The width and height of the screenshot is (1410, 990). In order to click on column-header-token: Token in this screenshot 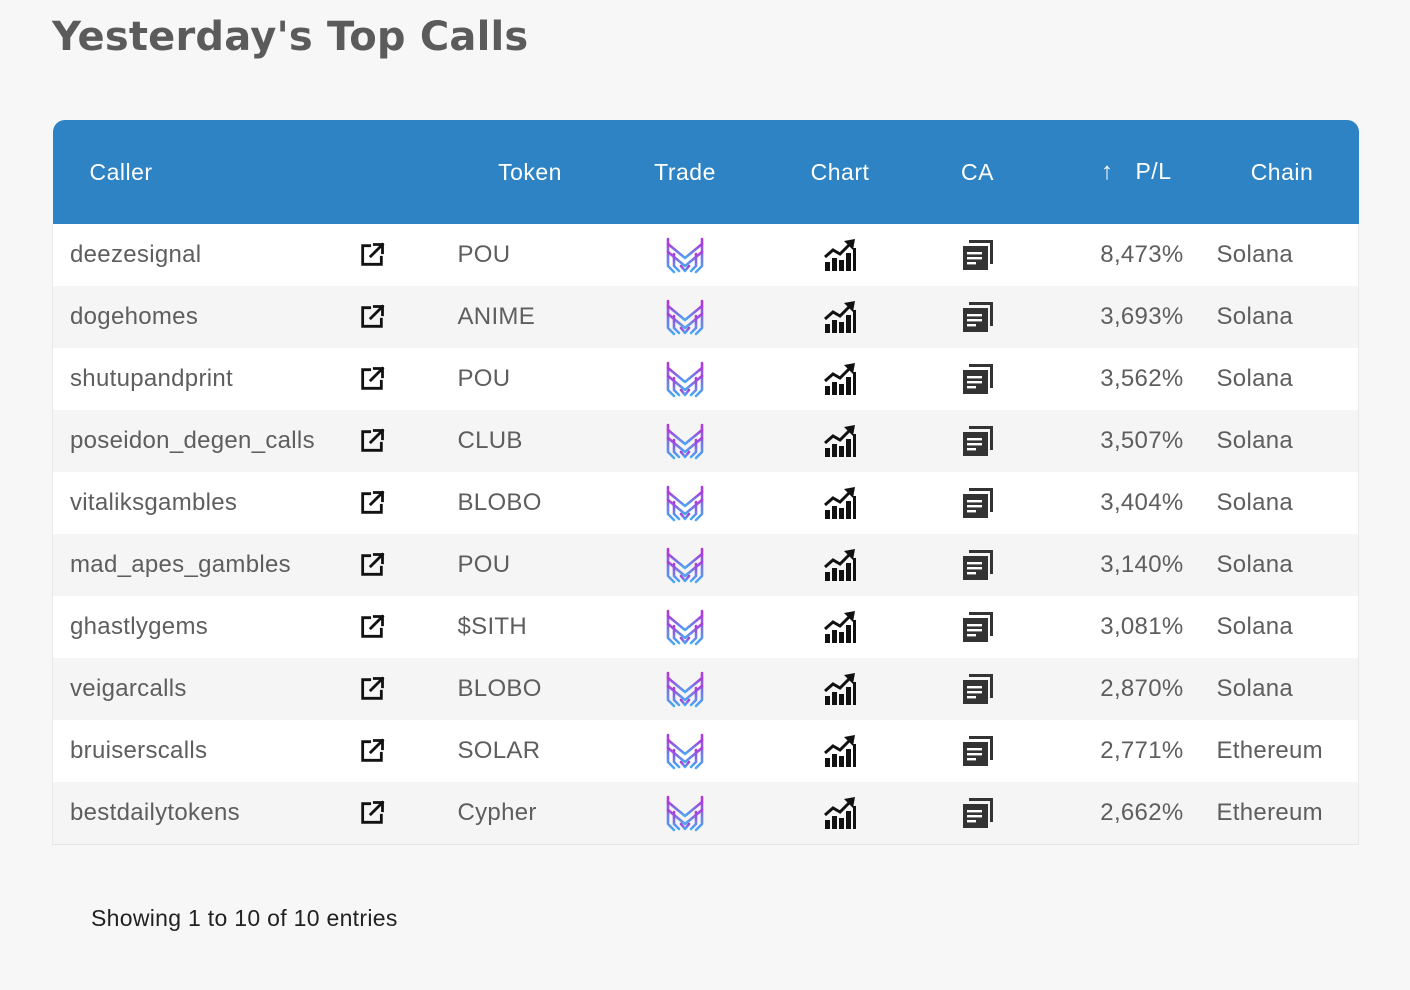, I will do `click(530, 171)`.